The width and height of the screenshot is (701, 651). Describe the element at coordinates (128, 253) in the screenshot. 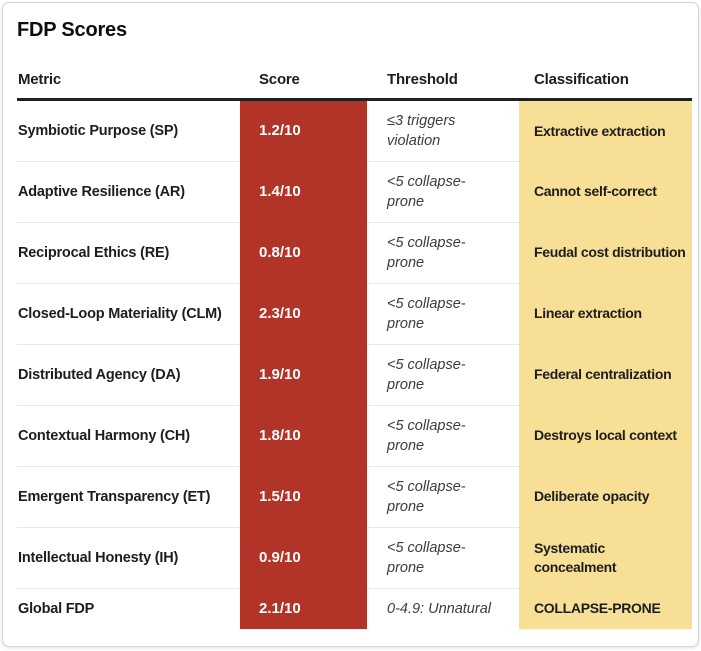

I see `metric-cell: Reciprocal Ethics (RE)` at that location.